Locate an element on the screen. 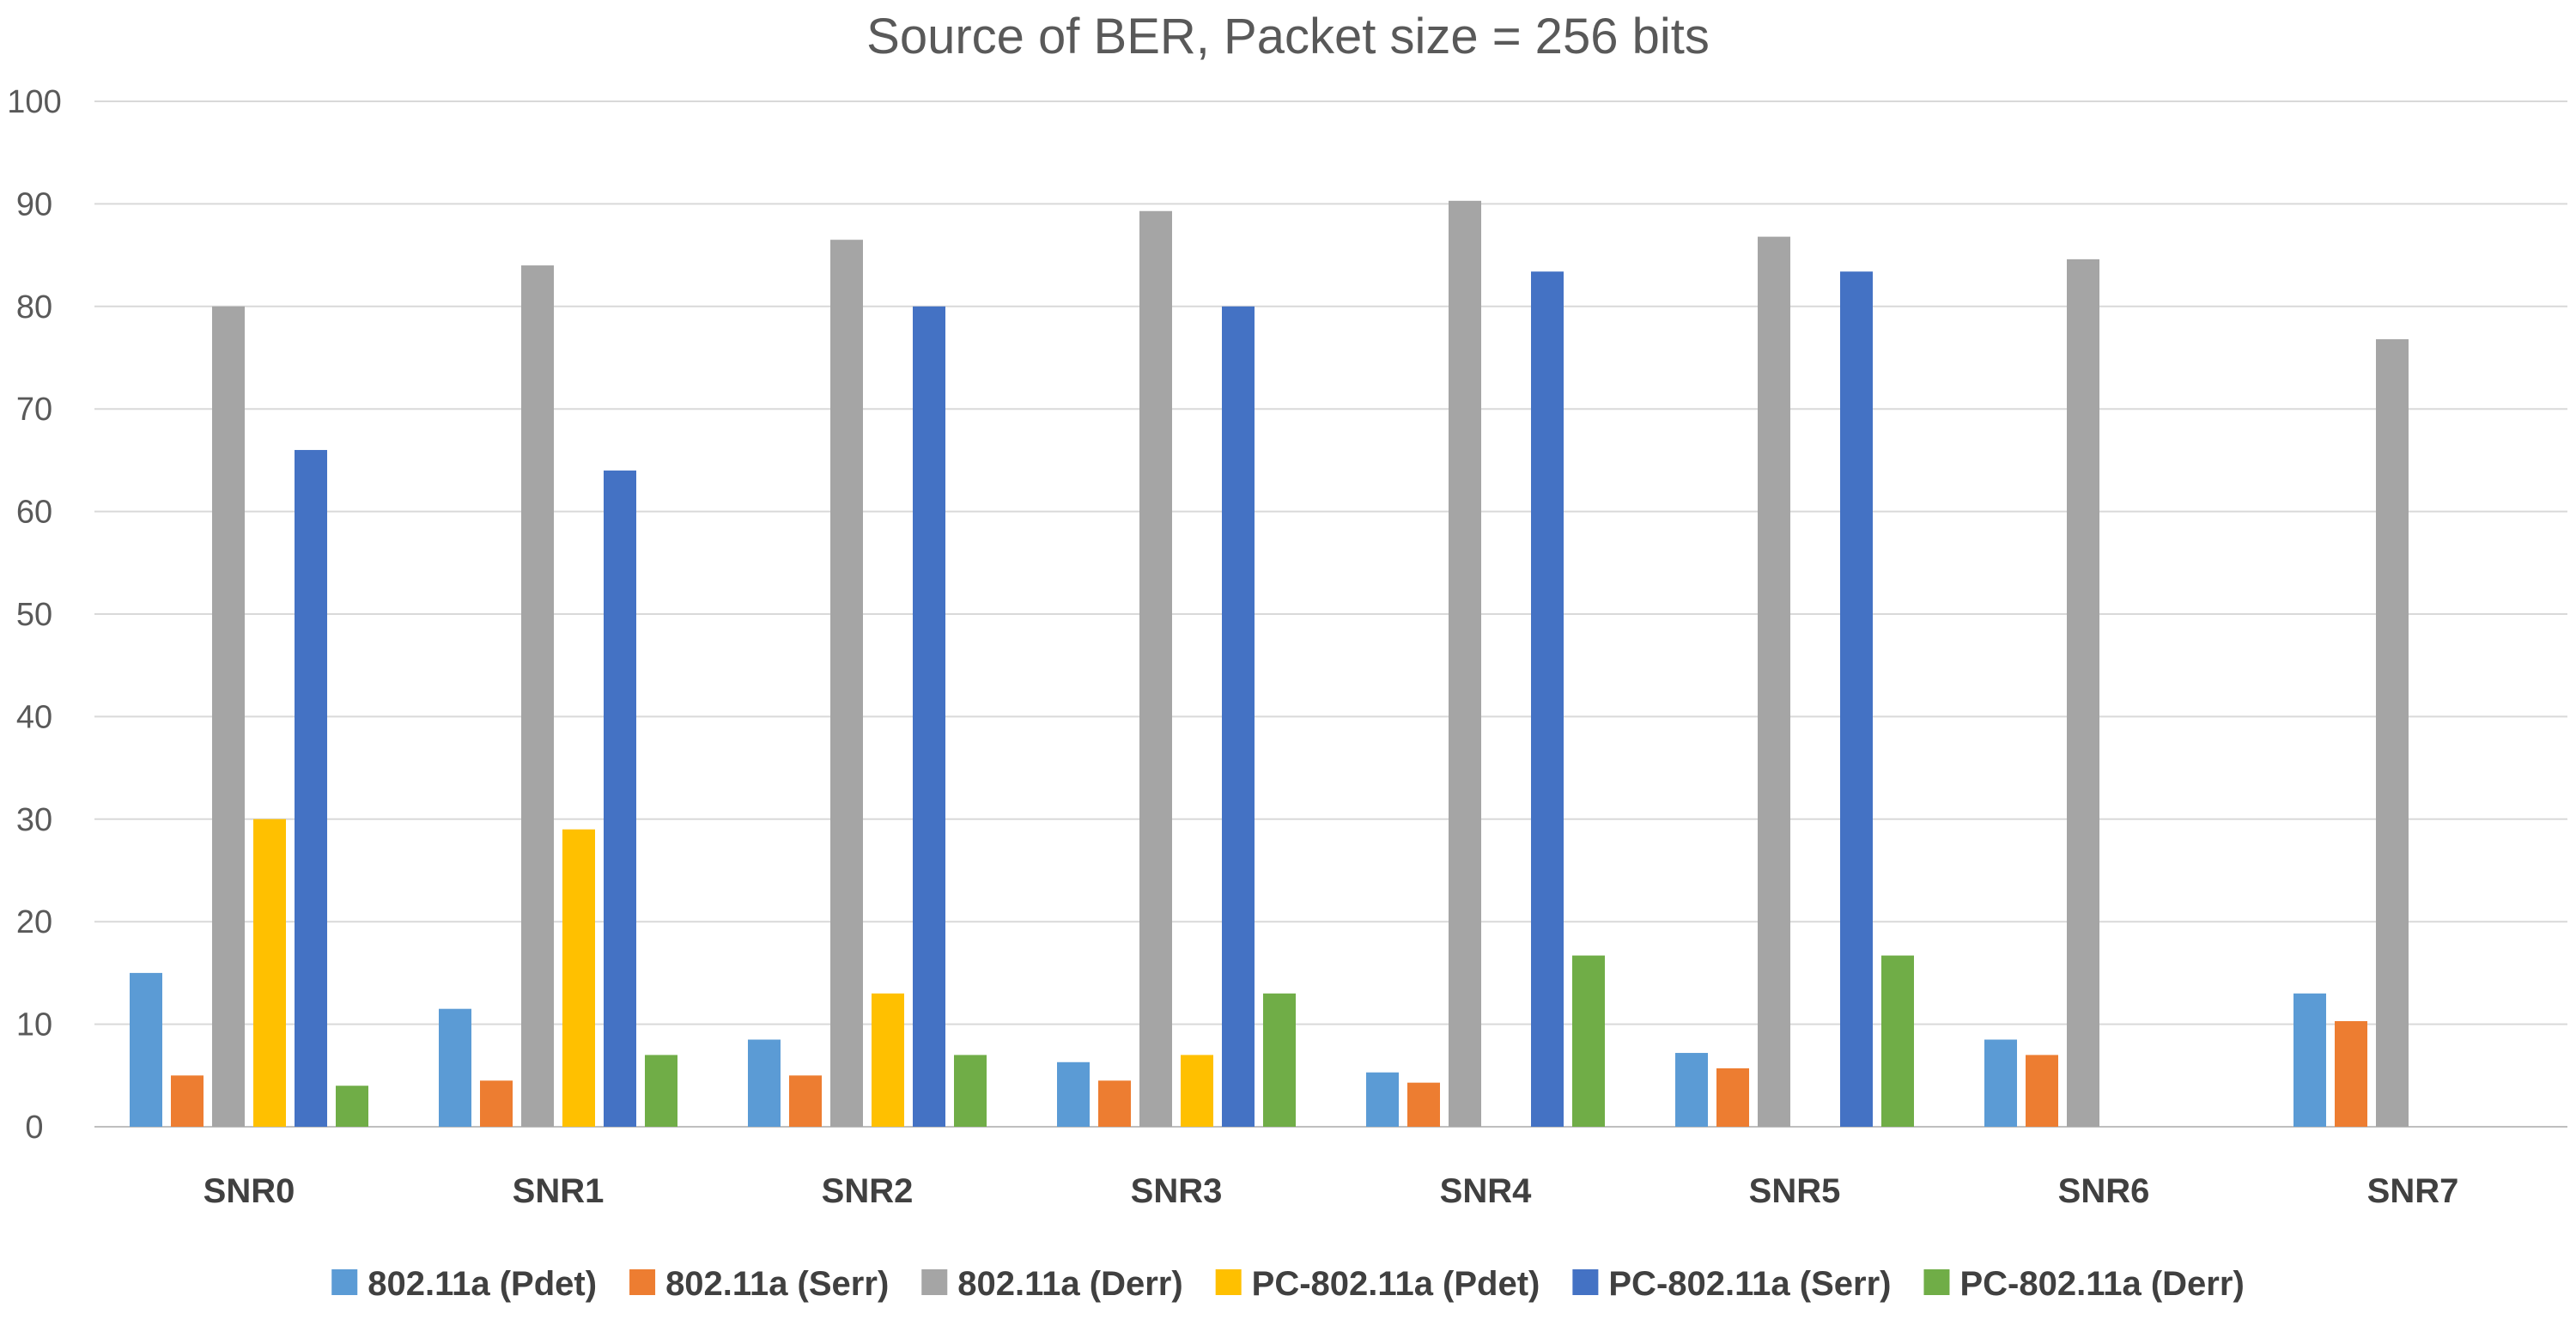  legend-label: PC-802.11a (Serr) is located at coordinates (1749, 1284).